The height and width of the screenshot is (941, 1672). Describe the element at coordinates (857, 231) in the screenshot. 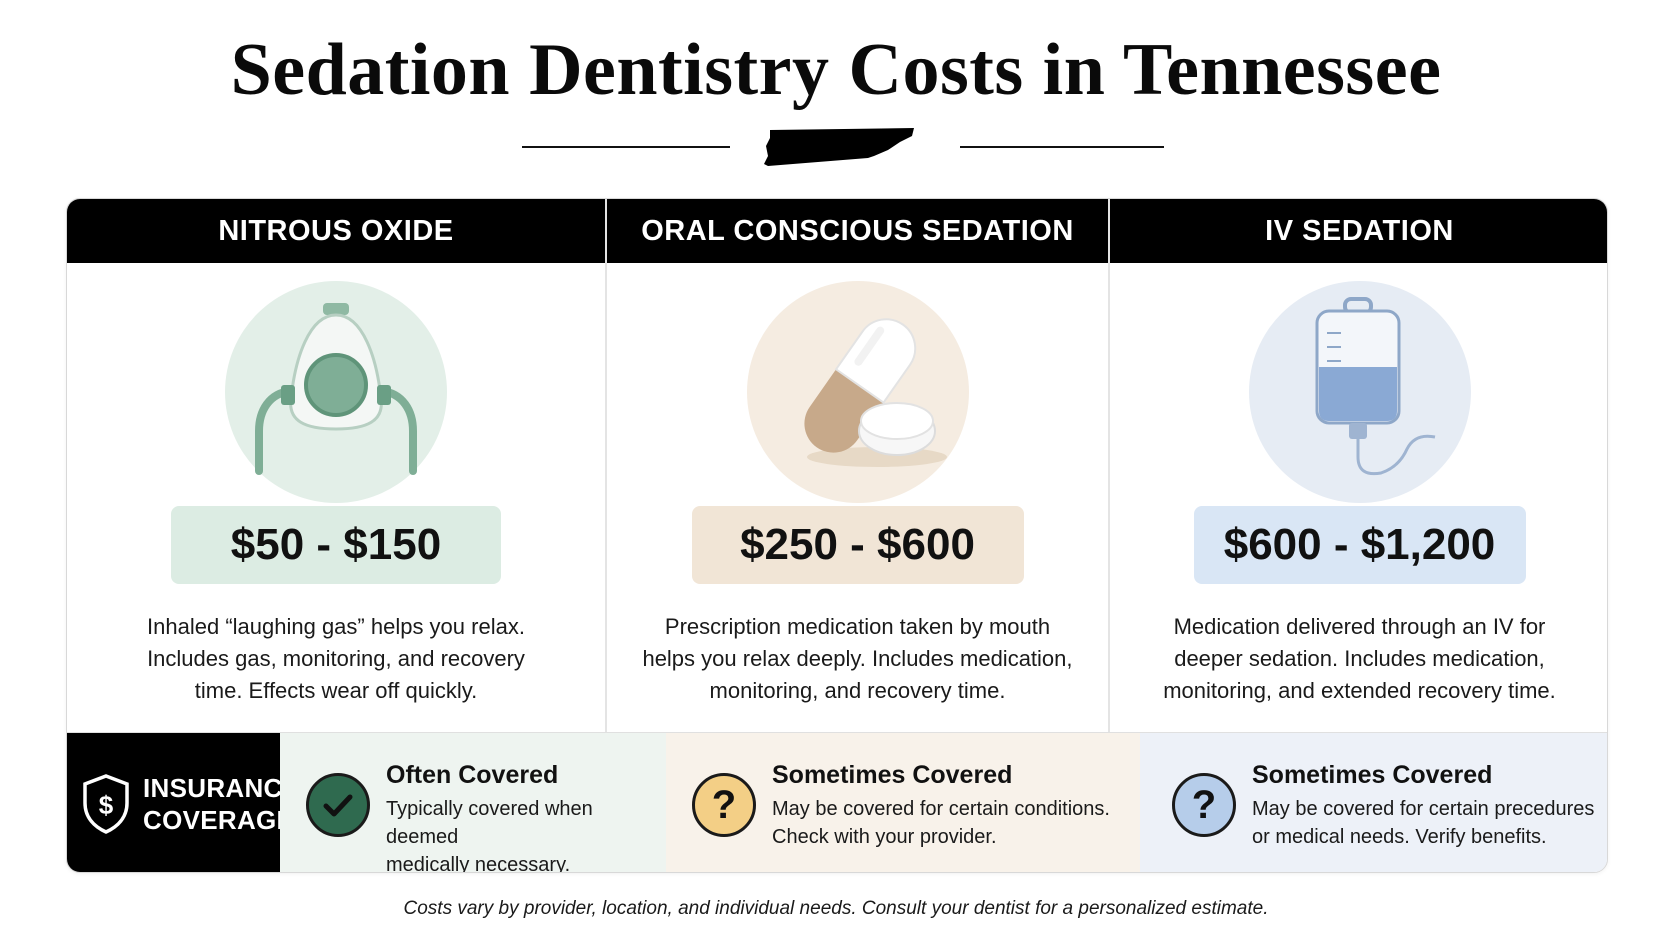

I see `column-header: ORAL CONSCIOUS SEDATION` at that location.